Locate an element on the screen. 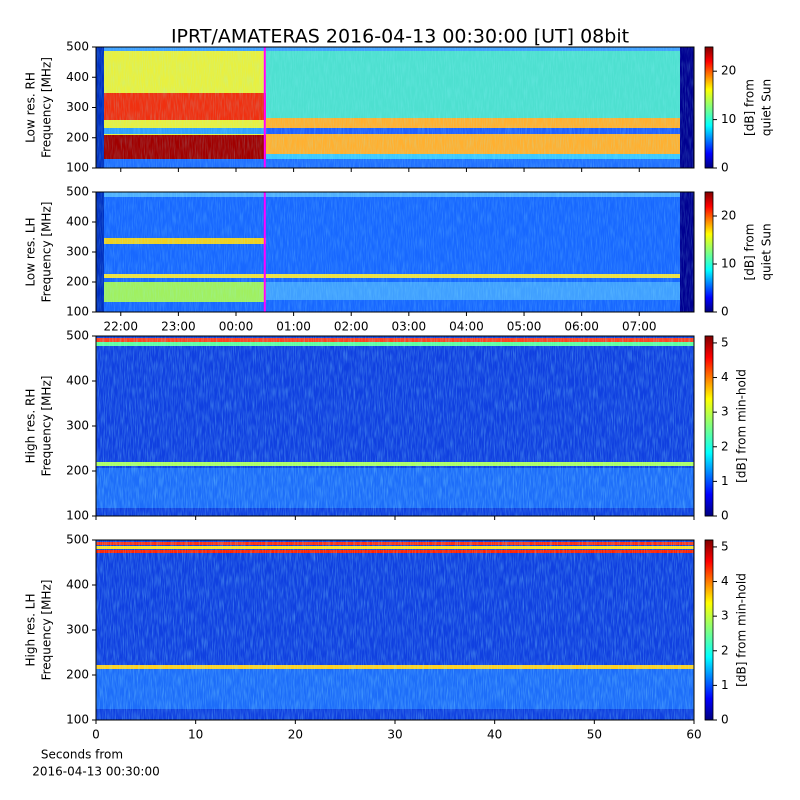 Image resolution: width=800 pixels, height=800 pixels. x-tick-label: 0 is located at coordinates (96, 735).